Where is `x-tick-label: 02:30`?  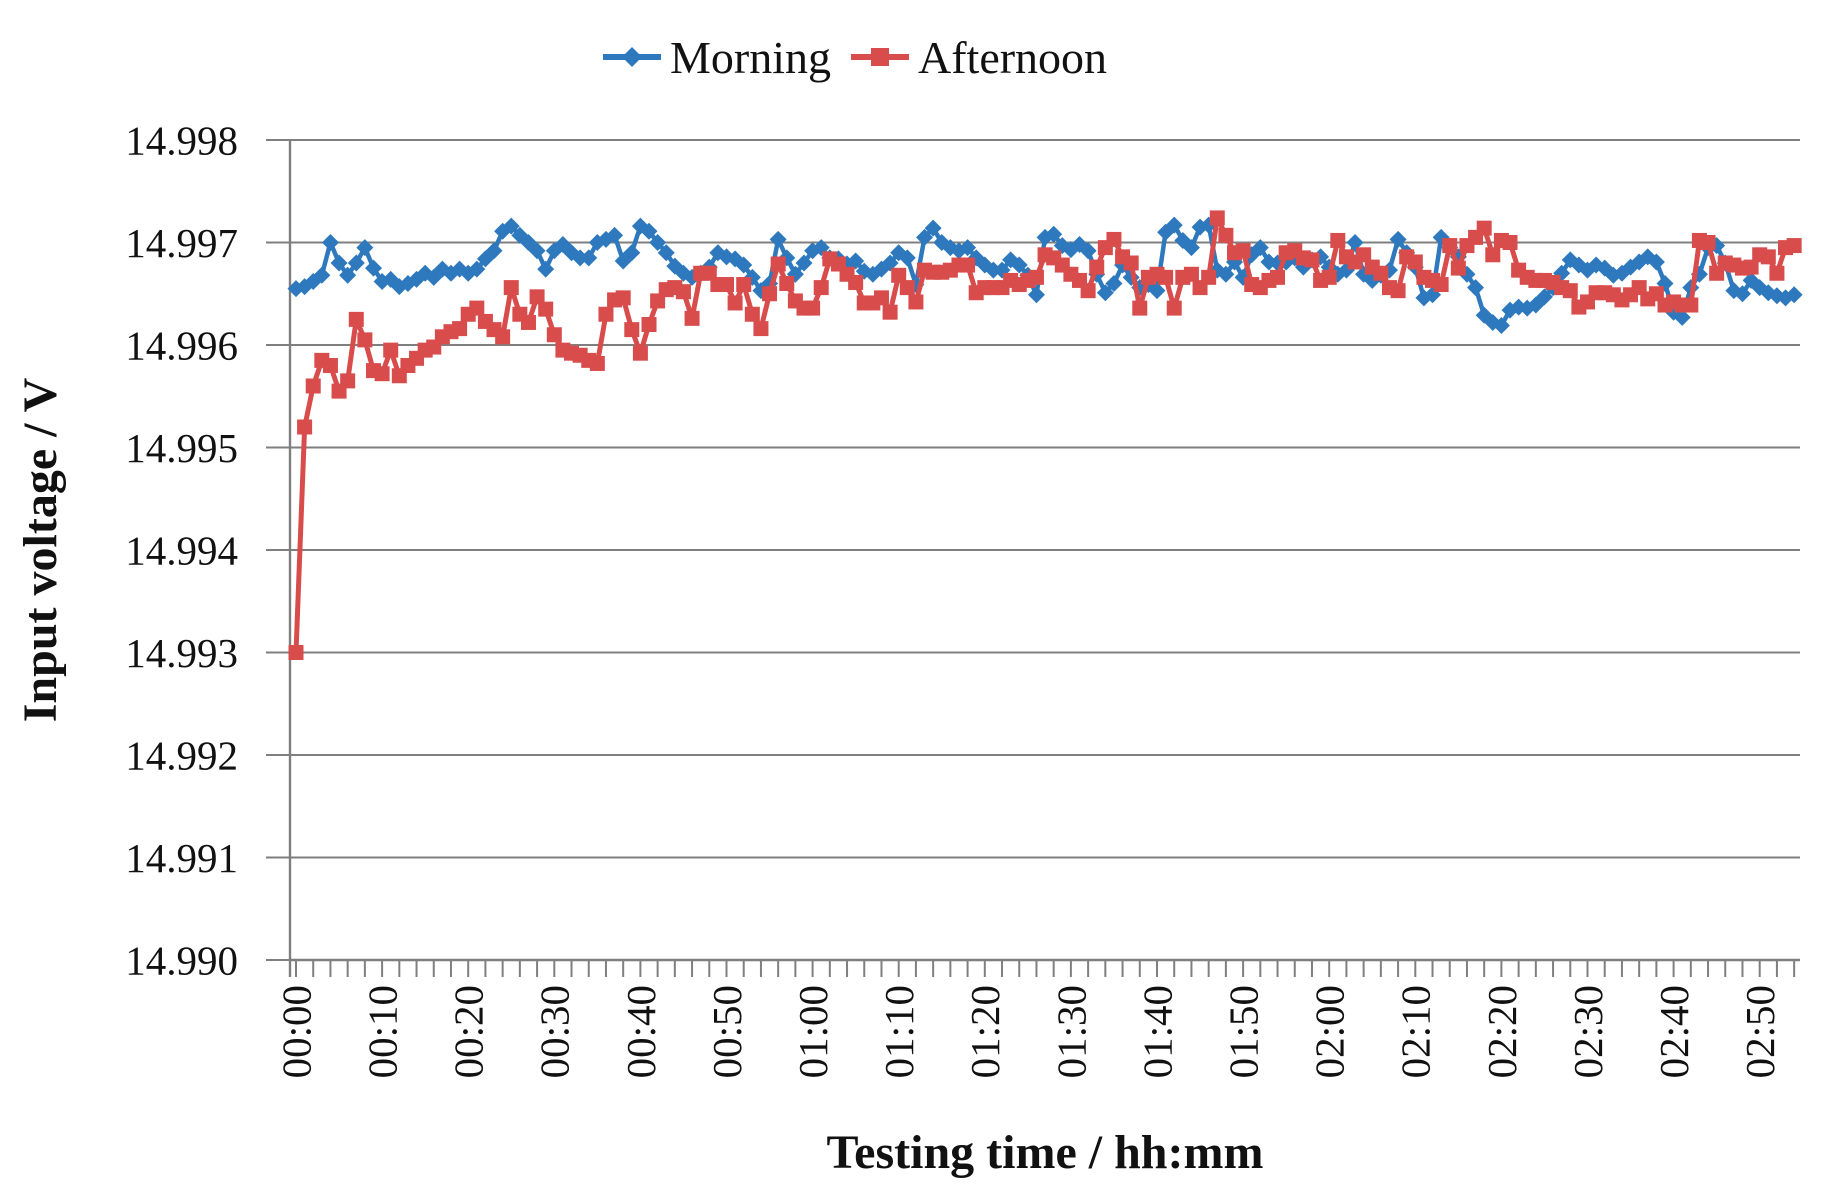
x-tick-label: 02:30 is located at coordinates (1588, 1031).